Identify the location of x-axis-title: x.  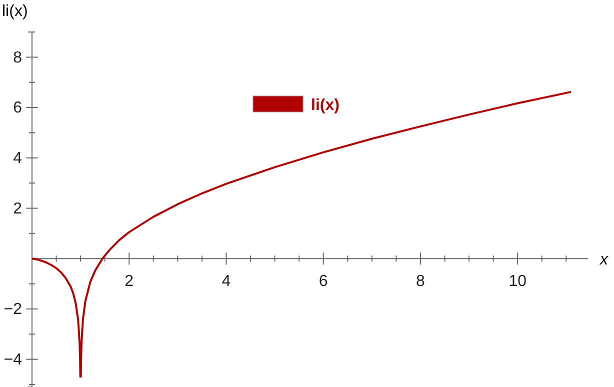
(604, 260).